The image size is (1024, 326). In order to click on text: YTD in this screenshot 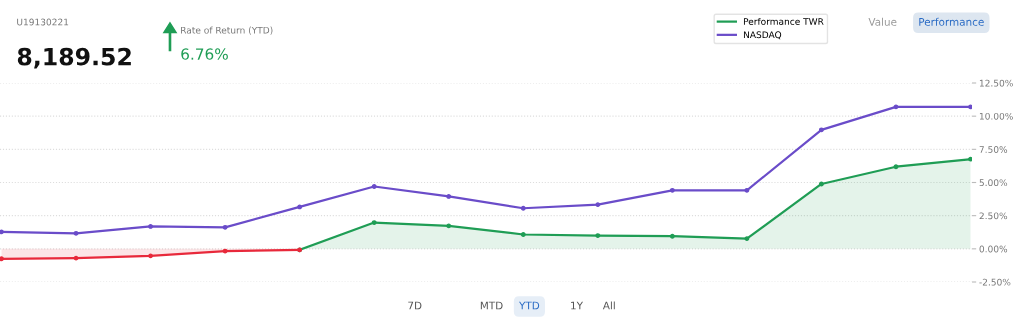, I will do `click(529, 305)`.